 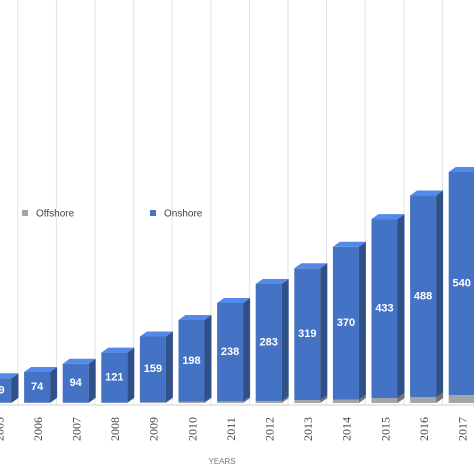 I want to click on x-tick-label: 2014, so click(x=347, y=429).